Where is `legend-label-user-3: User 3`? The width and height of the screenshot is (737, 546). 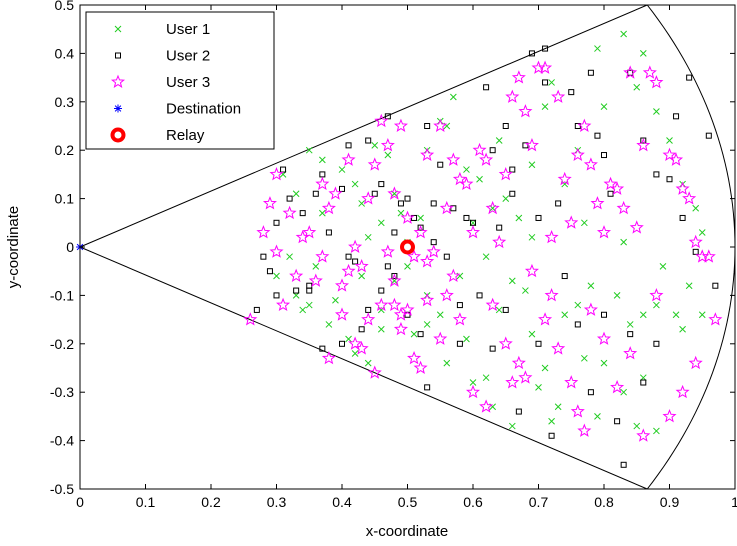
legend-label-user-3: User 3 is located at coordinates (188, 82).